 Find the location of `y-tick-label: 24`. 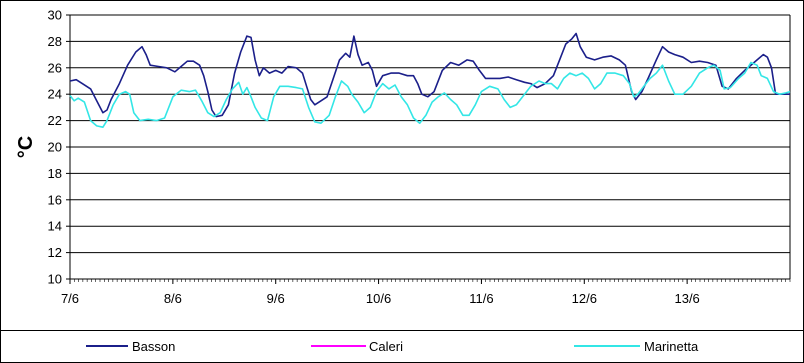

y-tick-label: 24 is located at coordinates (55, 94).